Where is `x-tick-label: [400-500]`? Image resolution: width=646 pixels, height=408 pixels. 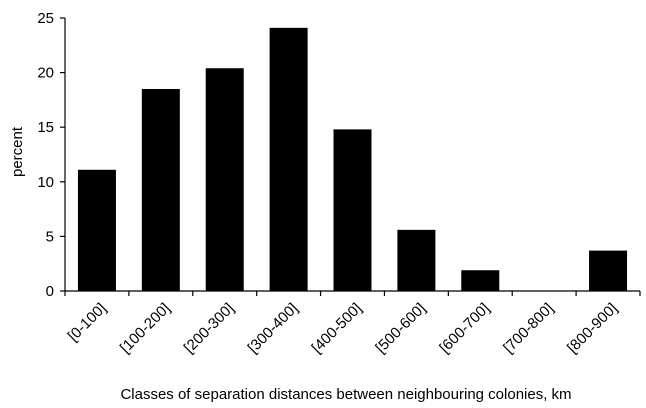 x-tick-label: [400-500] is located at coordinates (336, 328).